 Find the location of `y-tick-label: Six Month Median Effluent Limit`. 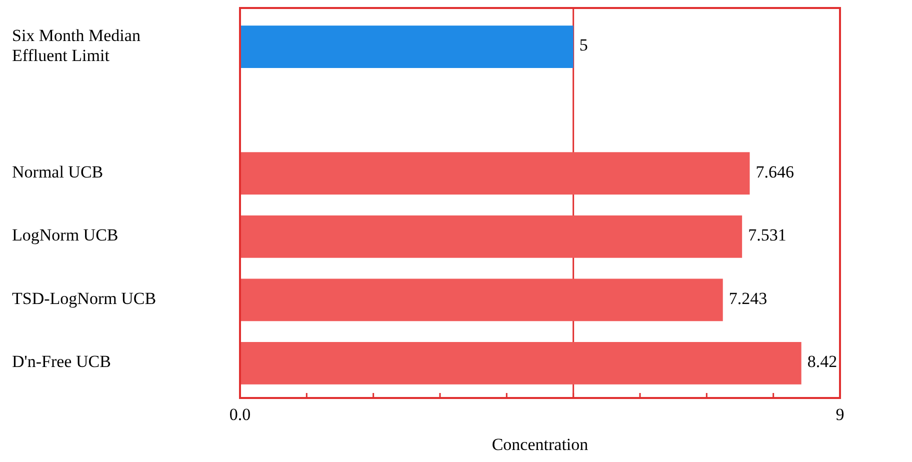

y-tick-label: Six Month Median Effluent Limit is located at coordinates (76, 45).